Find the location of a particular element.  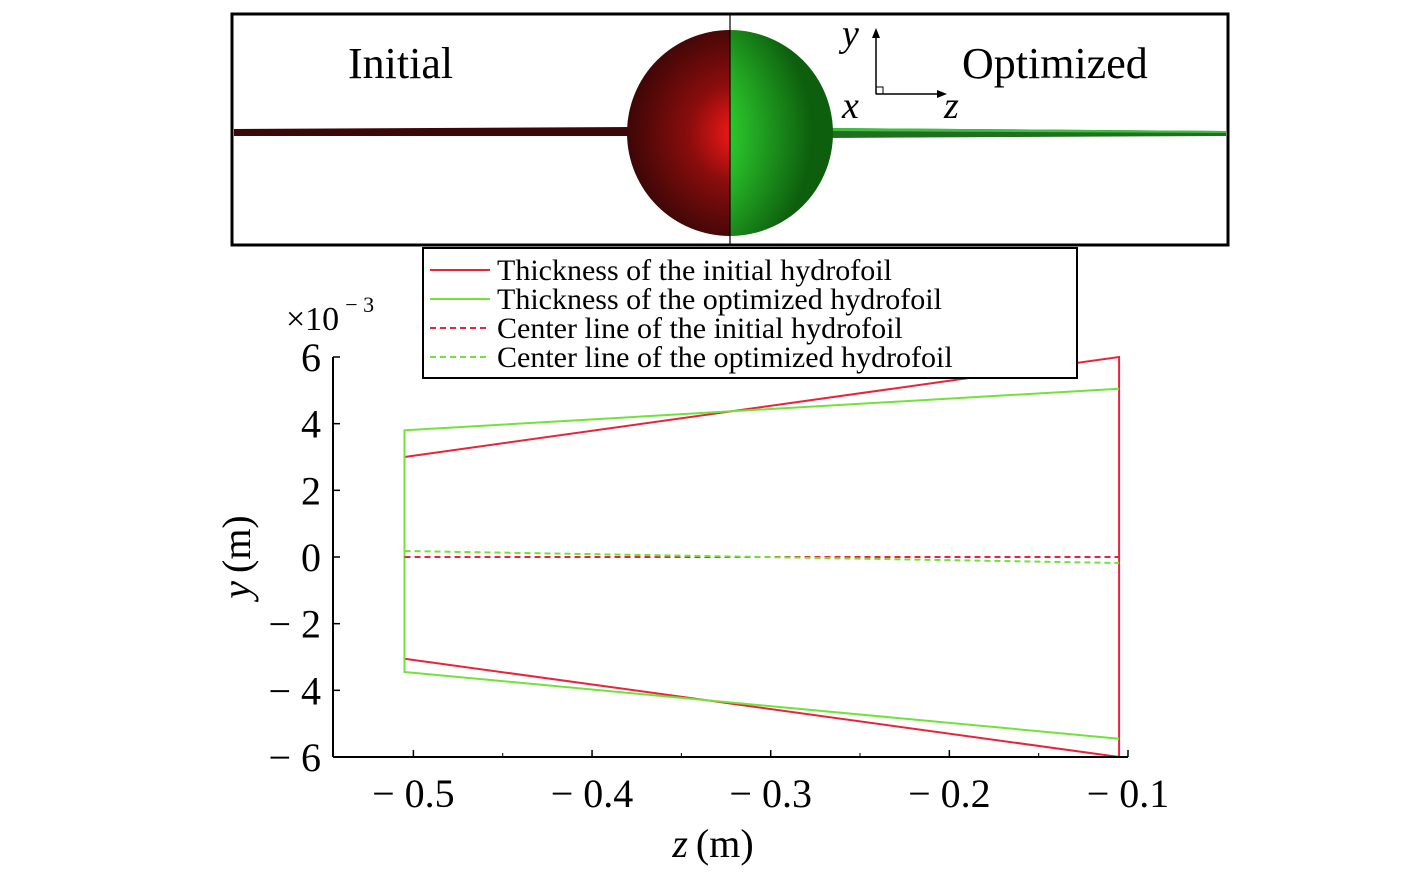

inset-optimized-label: Optimized is located at coordinates (1055, 63).